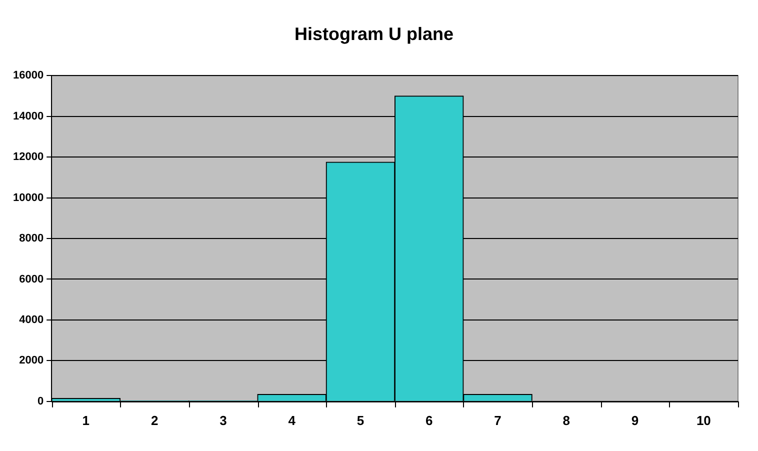 The height and width of the screenshot is (451, 758). What do you see at coordinates (28, 116) in the screenshot?
I see `y-tick-label: 14000` at bounding box center [28, 116].